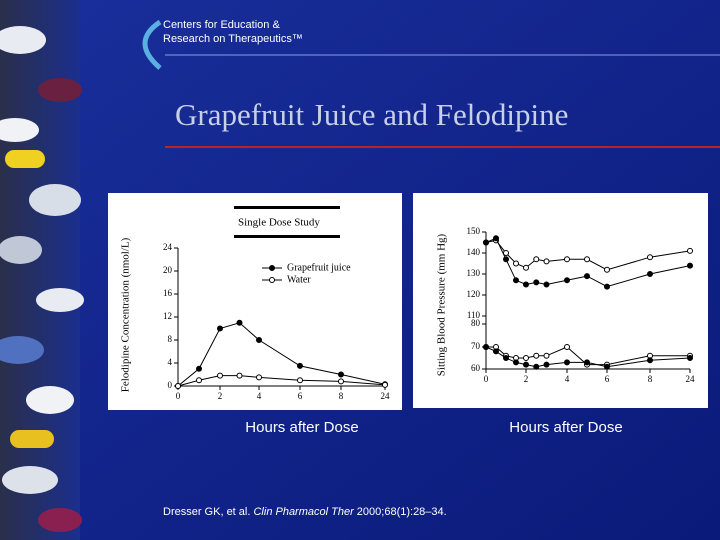  Describe the element at coordinates (474, 294) in the screenshot. I see `y-tick-label: 120` at that location.